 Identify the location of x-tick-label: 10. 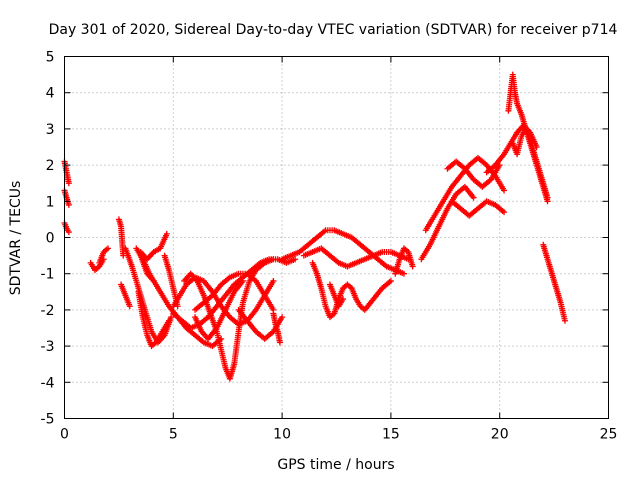
(282, 435).